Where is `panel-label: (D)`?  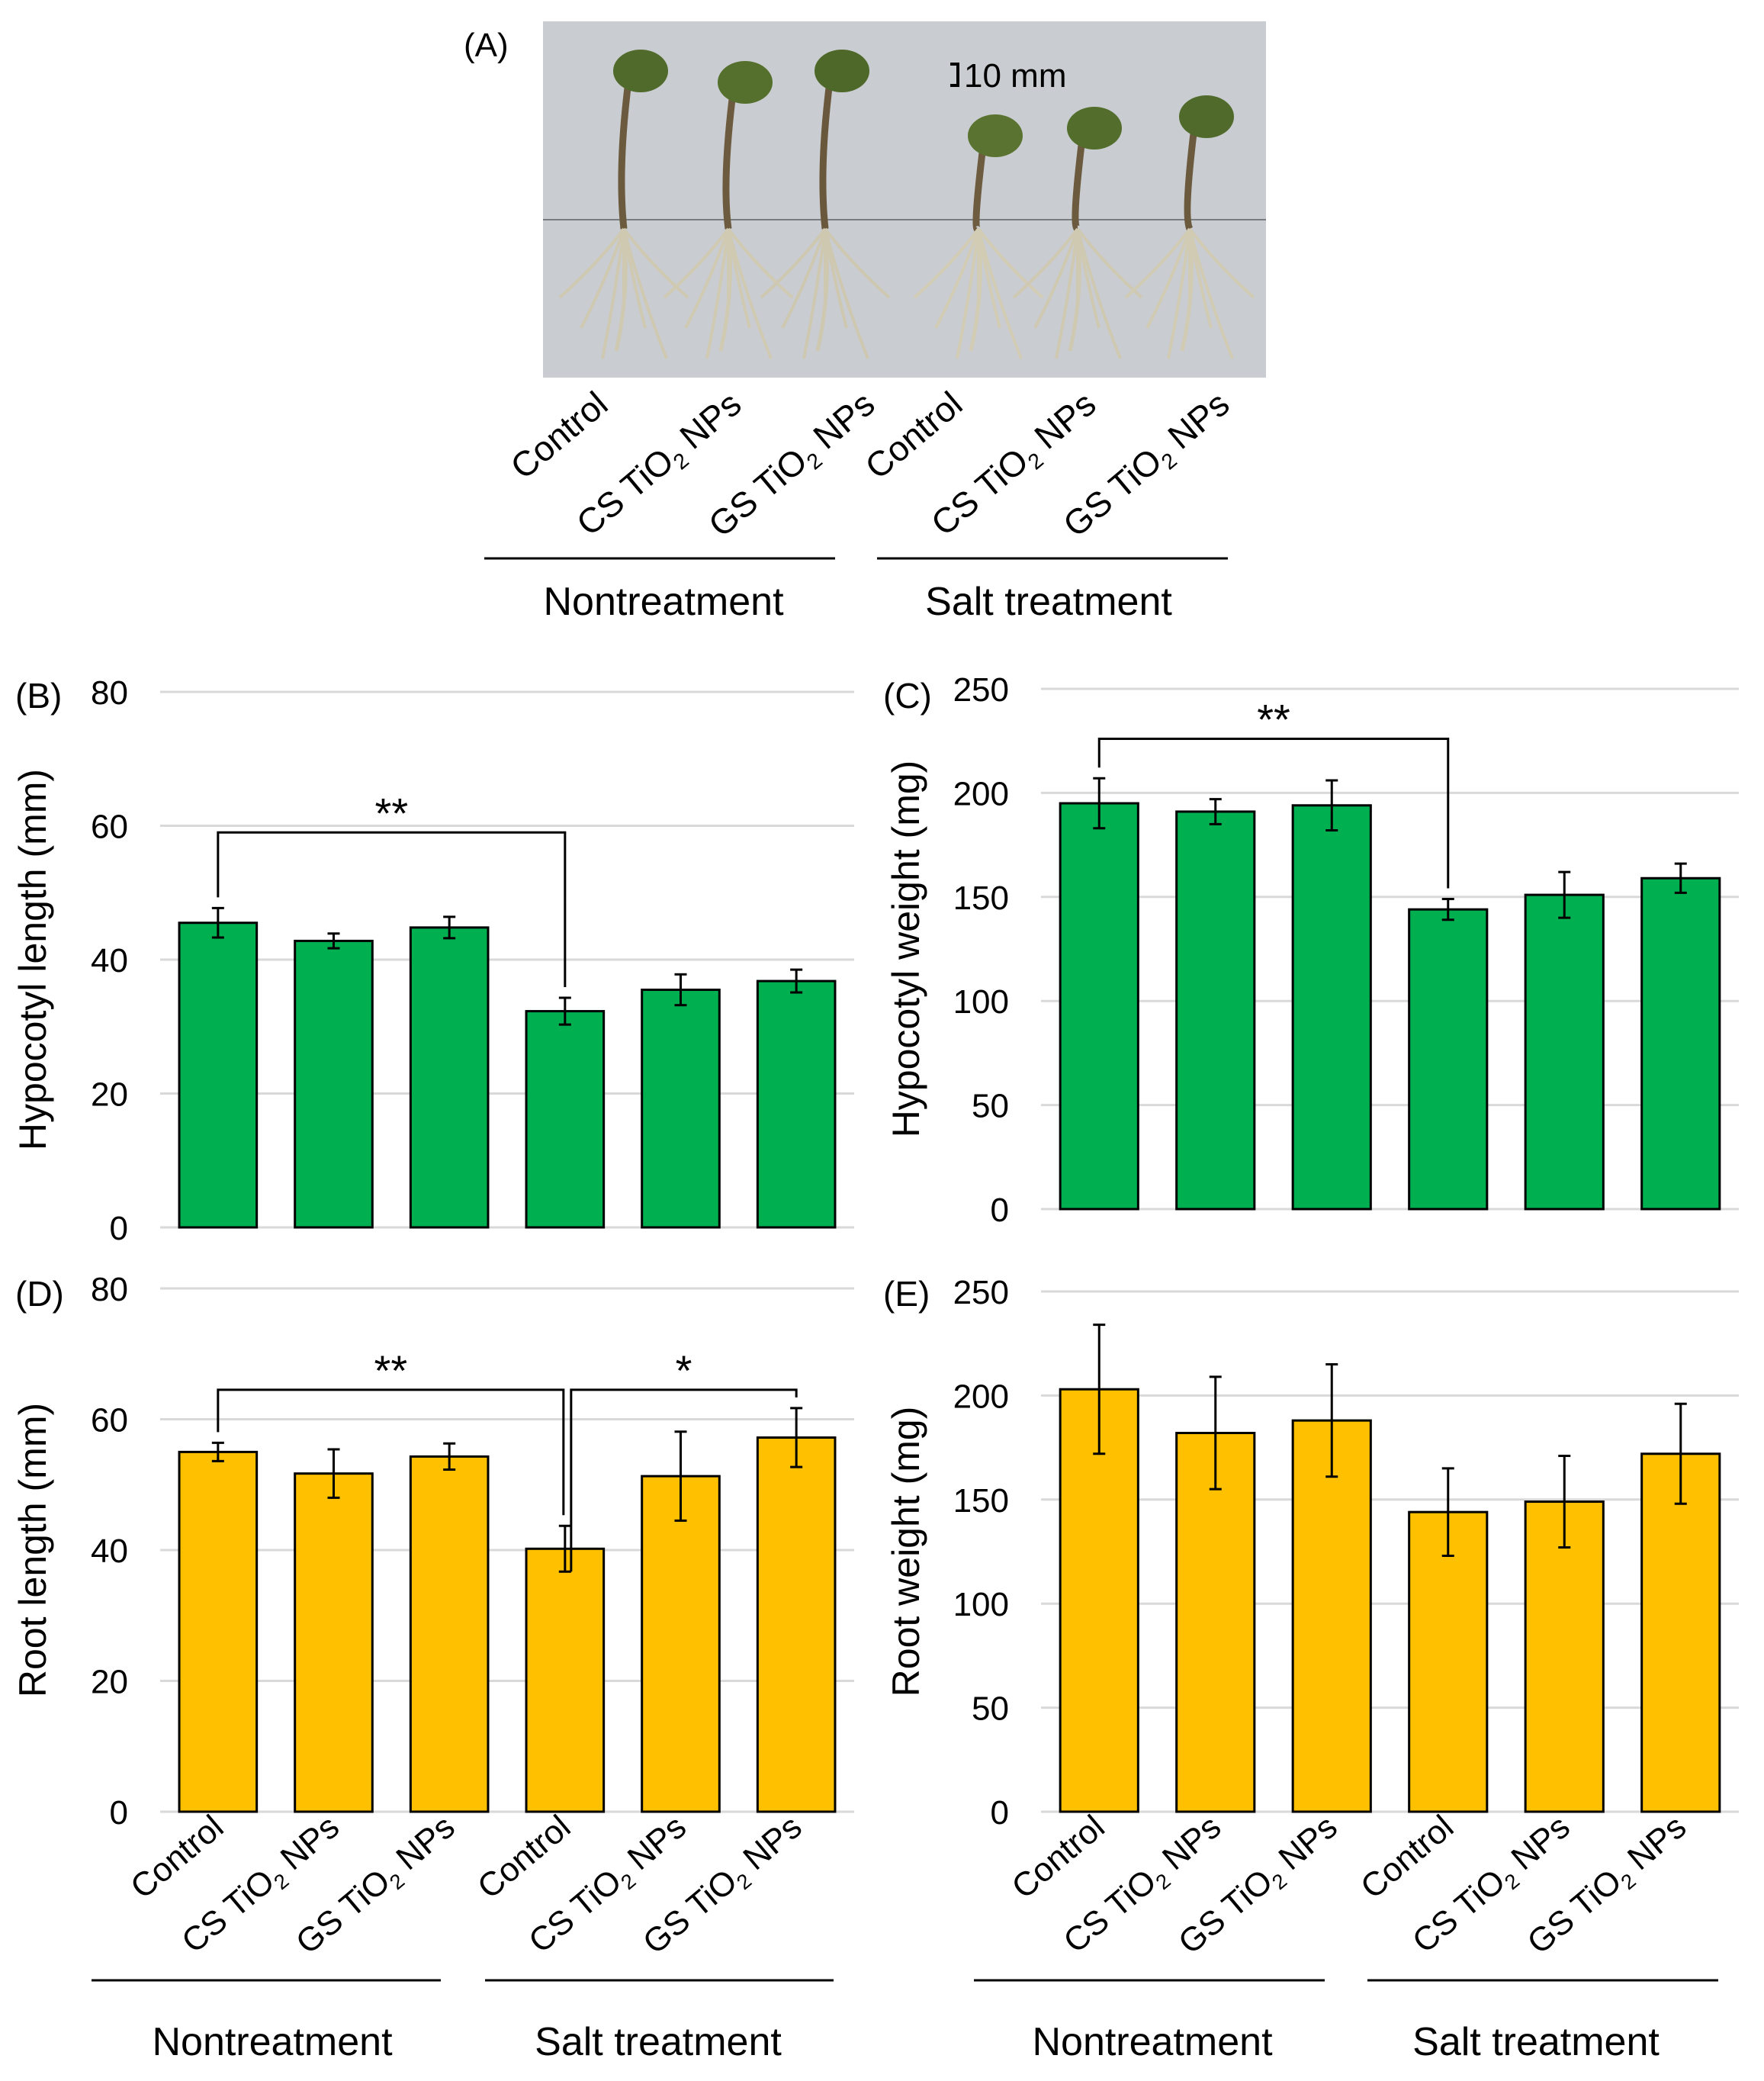 panel-label: (D) is located at coordinates (39, 1294).